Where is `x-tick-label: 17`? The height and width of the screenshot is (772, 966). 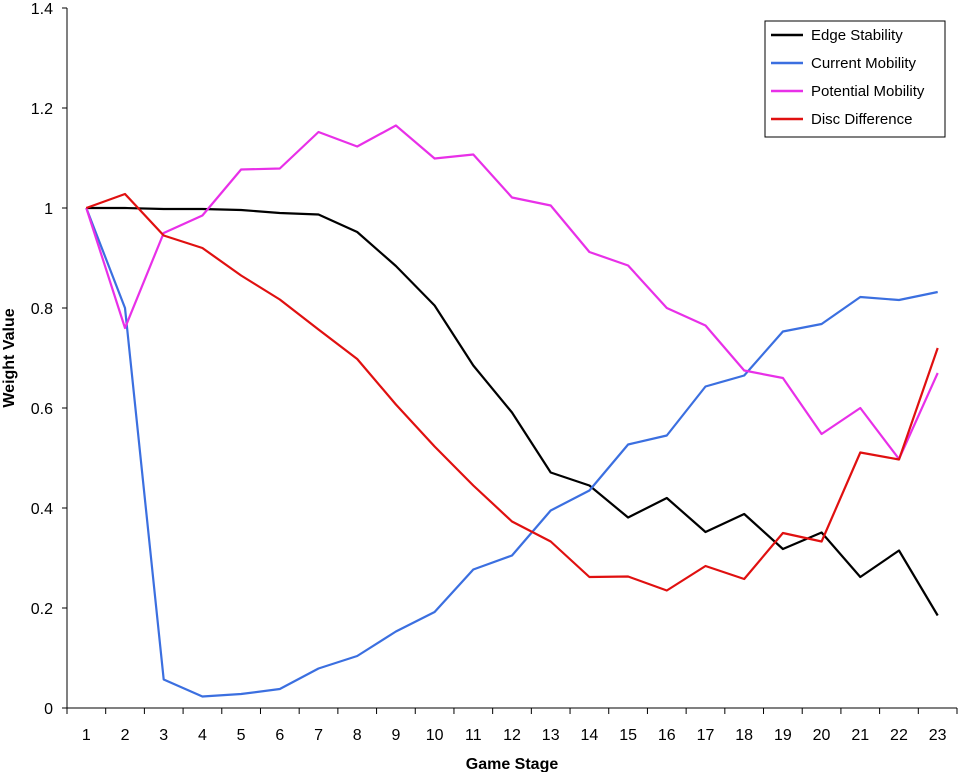
x-tick-label: 17 is located at coordinates (706, 735).